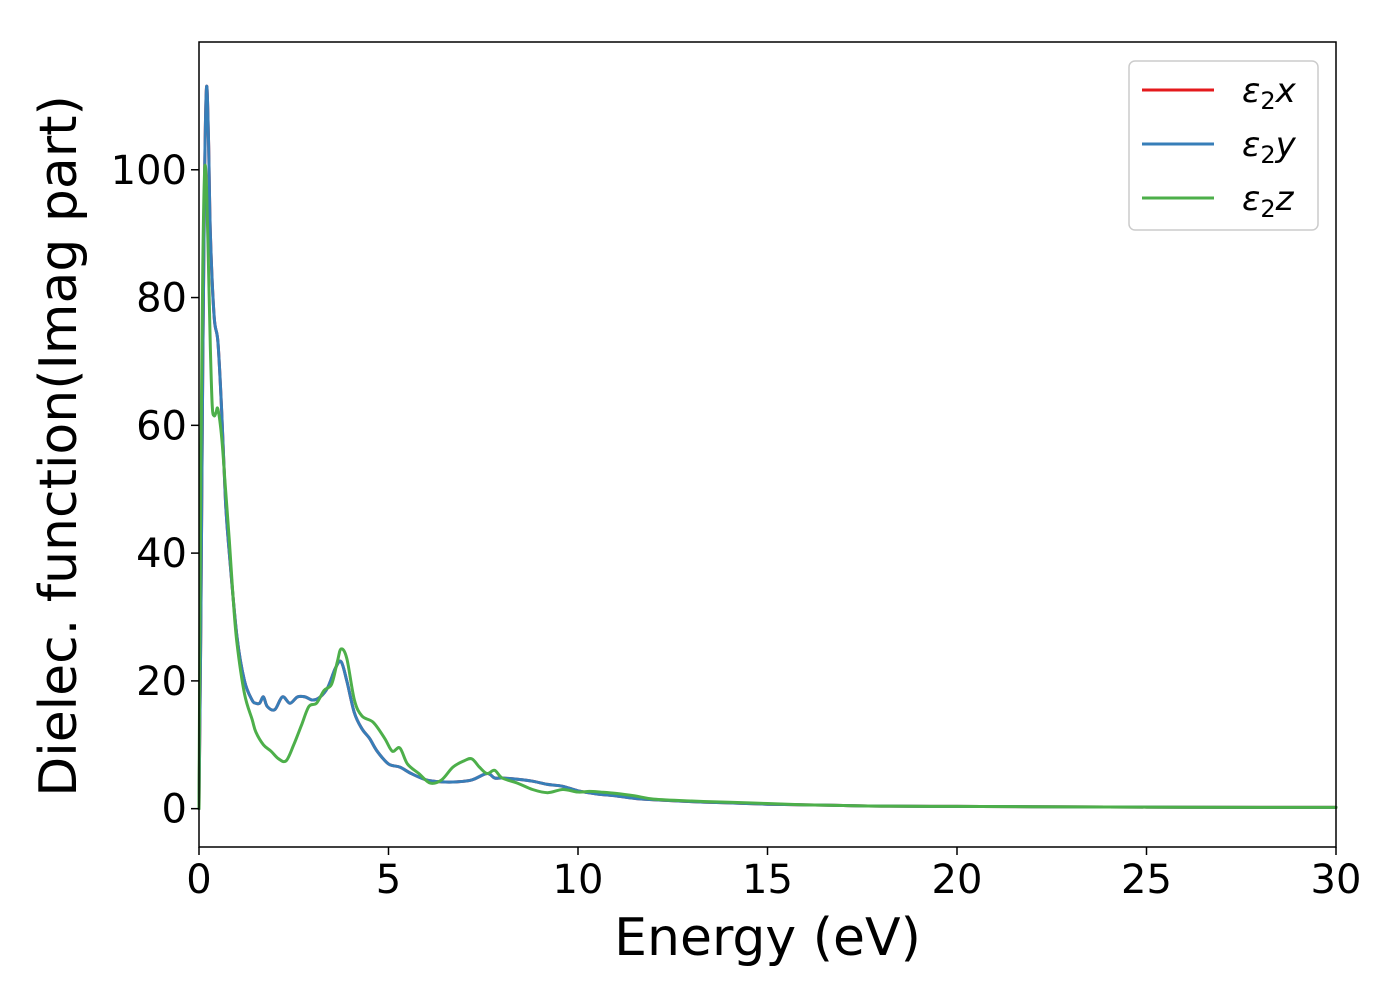  What do you see at coordinates (161, 426) in the screenshot?
I see `y-tick-label: 60` at bounding box center [161, 426].